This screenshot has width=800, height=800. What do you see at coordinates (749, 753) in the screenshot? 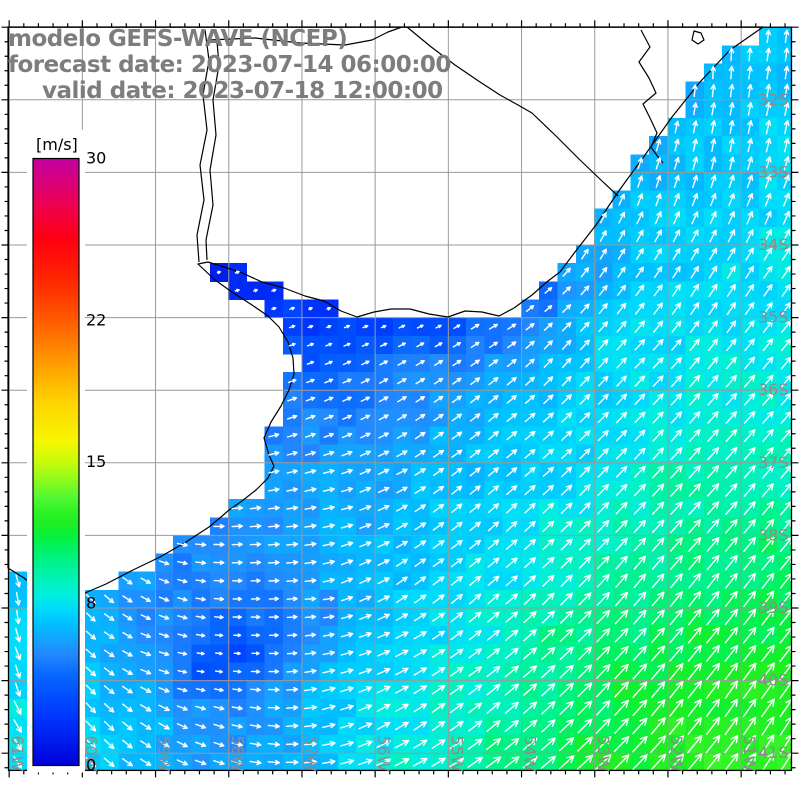
I see `lon-label: 51W` at bounding box center [749, 753].